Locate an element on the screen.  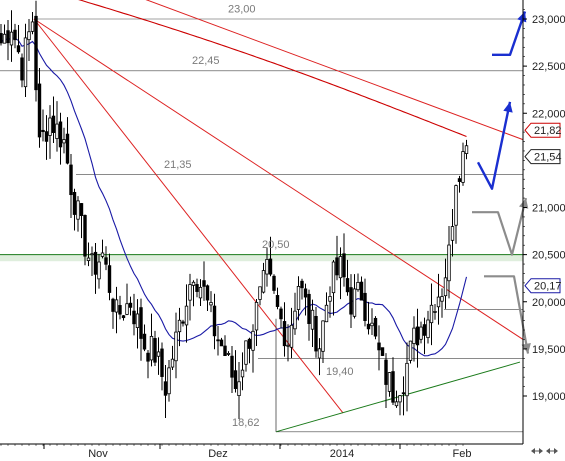
price-tag-label: 20,17 is located at coordinates (548, 287).